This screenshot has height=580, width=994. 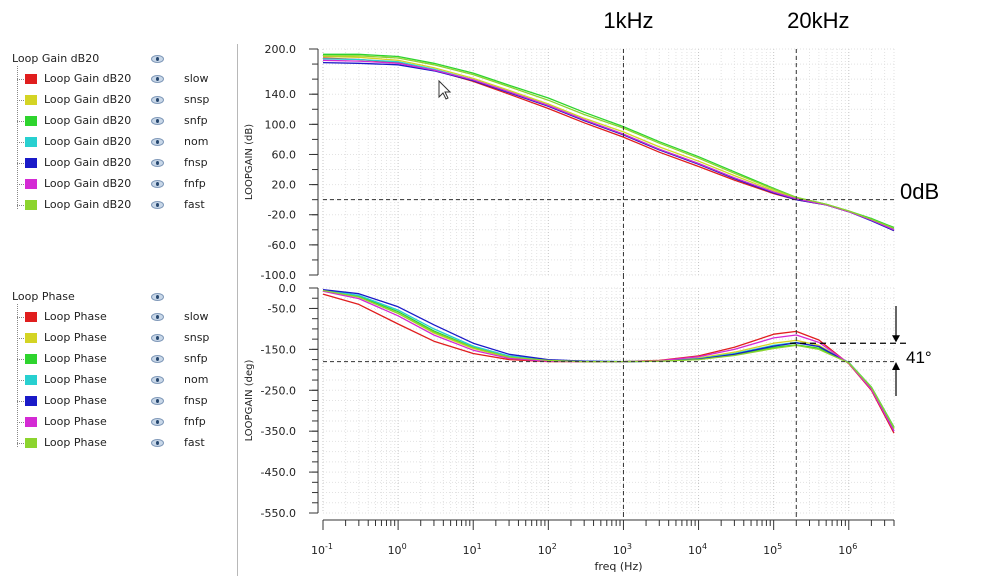 What do you see at coordinates (772, 549) in the screenshot?
I see `x-tick-label: 10⁵` at bounding box center [772, 549].